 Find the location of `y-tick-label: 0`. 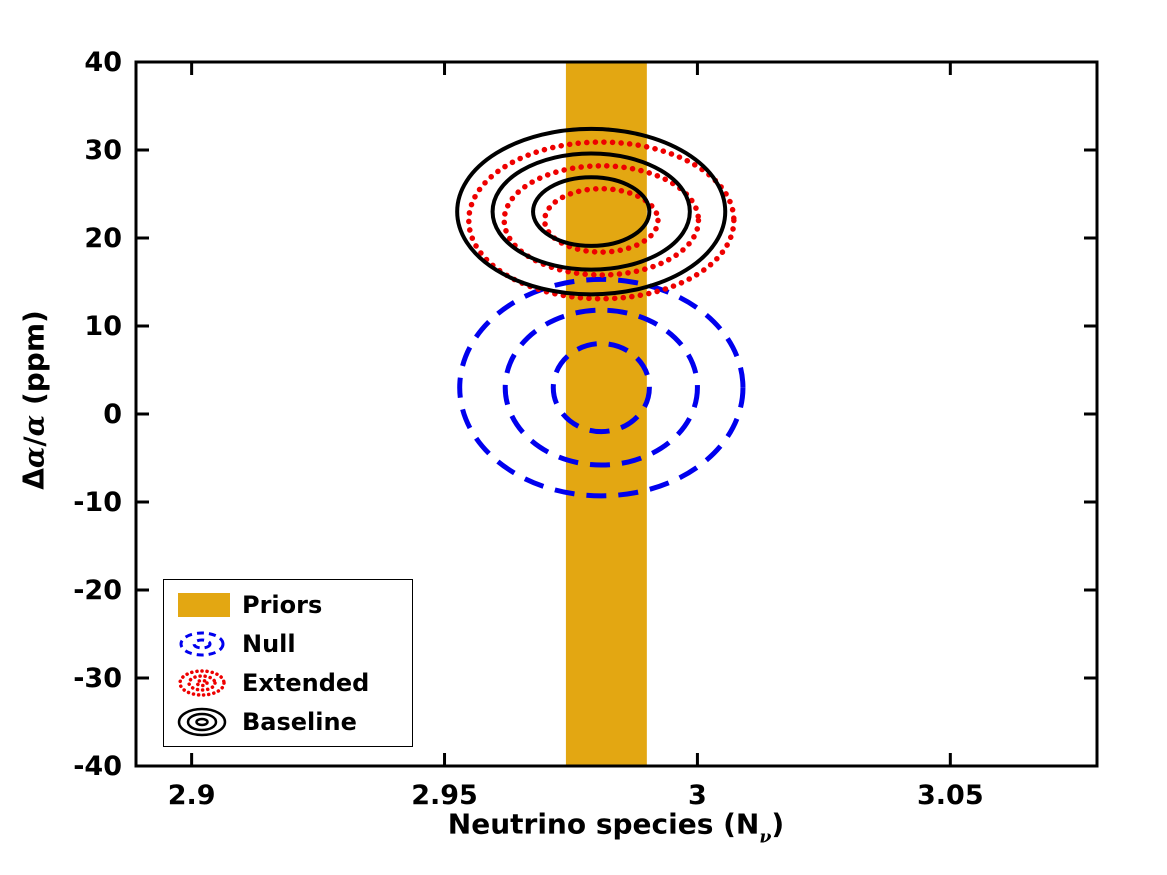

y-tick-label: 0 is located at coordinates (112, 414).